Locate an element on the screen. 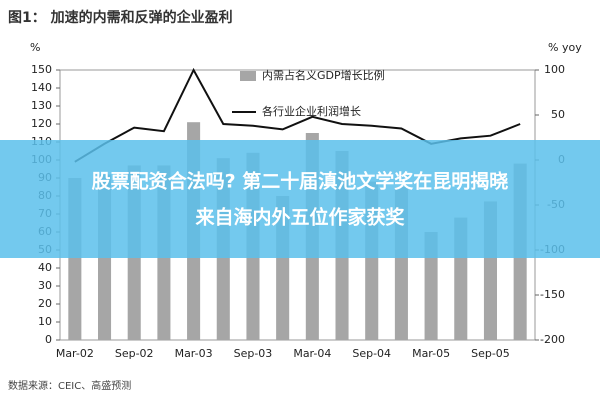 This screenshot has height=400, width=600. y-axis-label: % is located at coordinates (35, 47).